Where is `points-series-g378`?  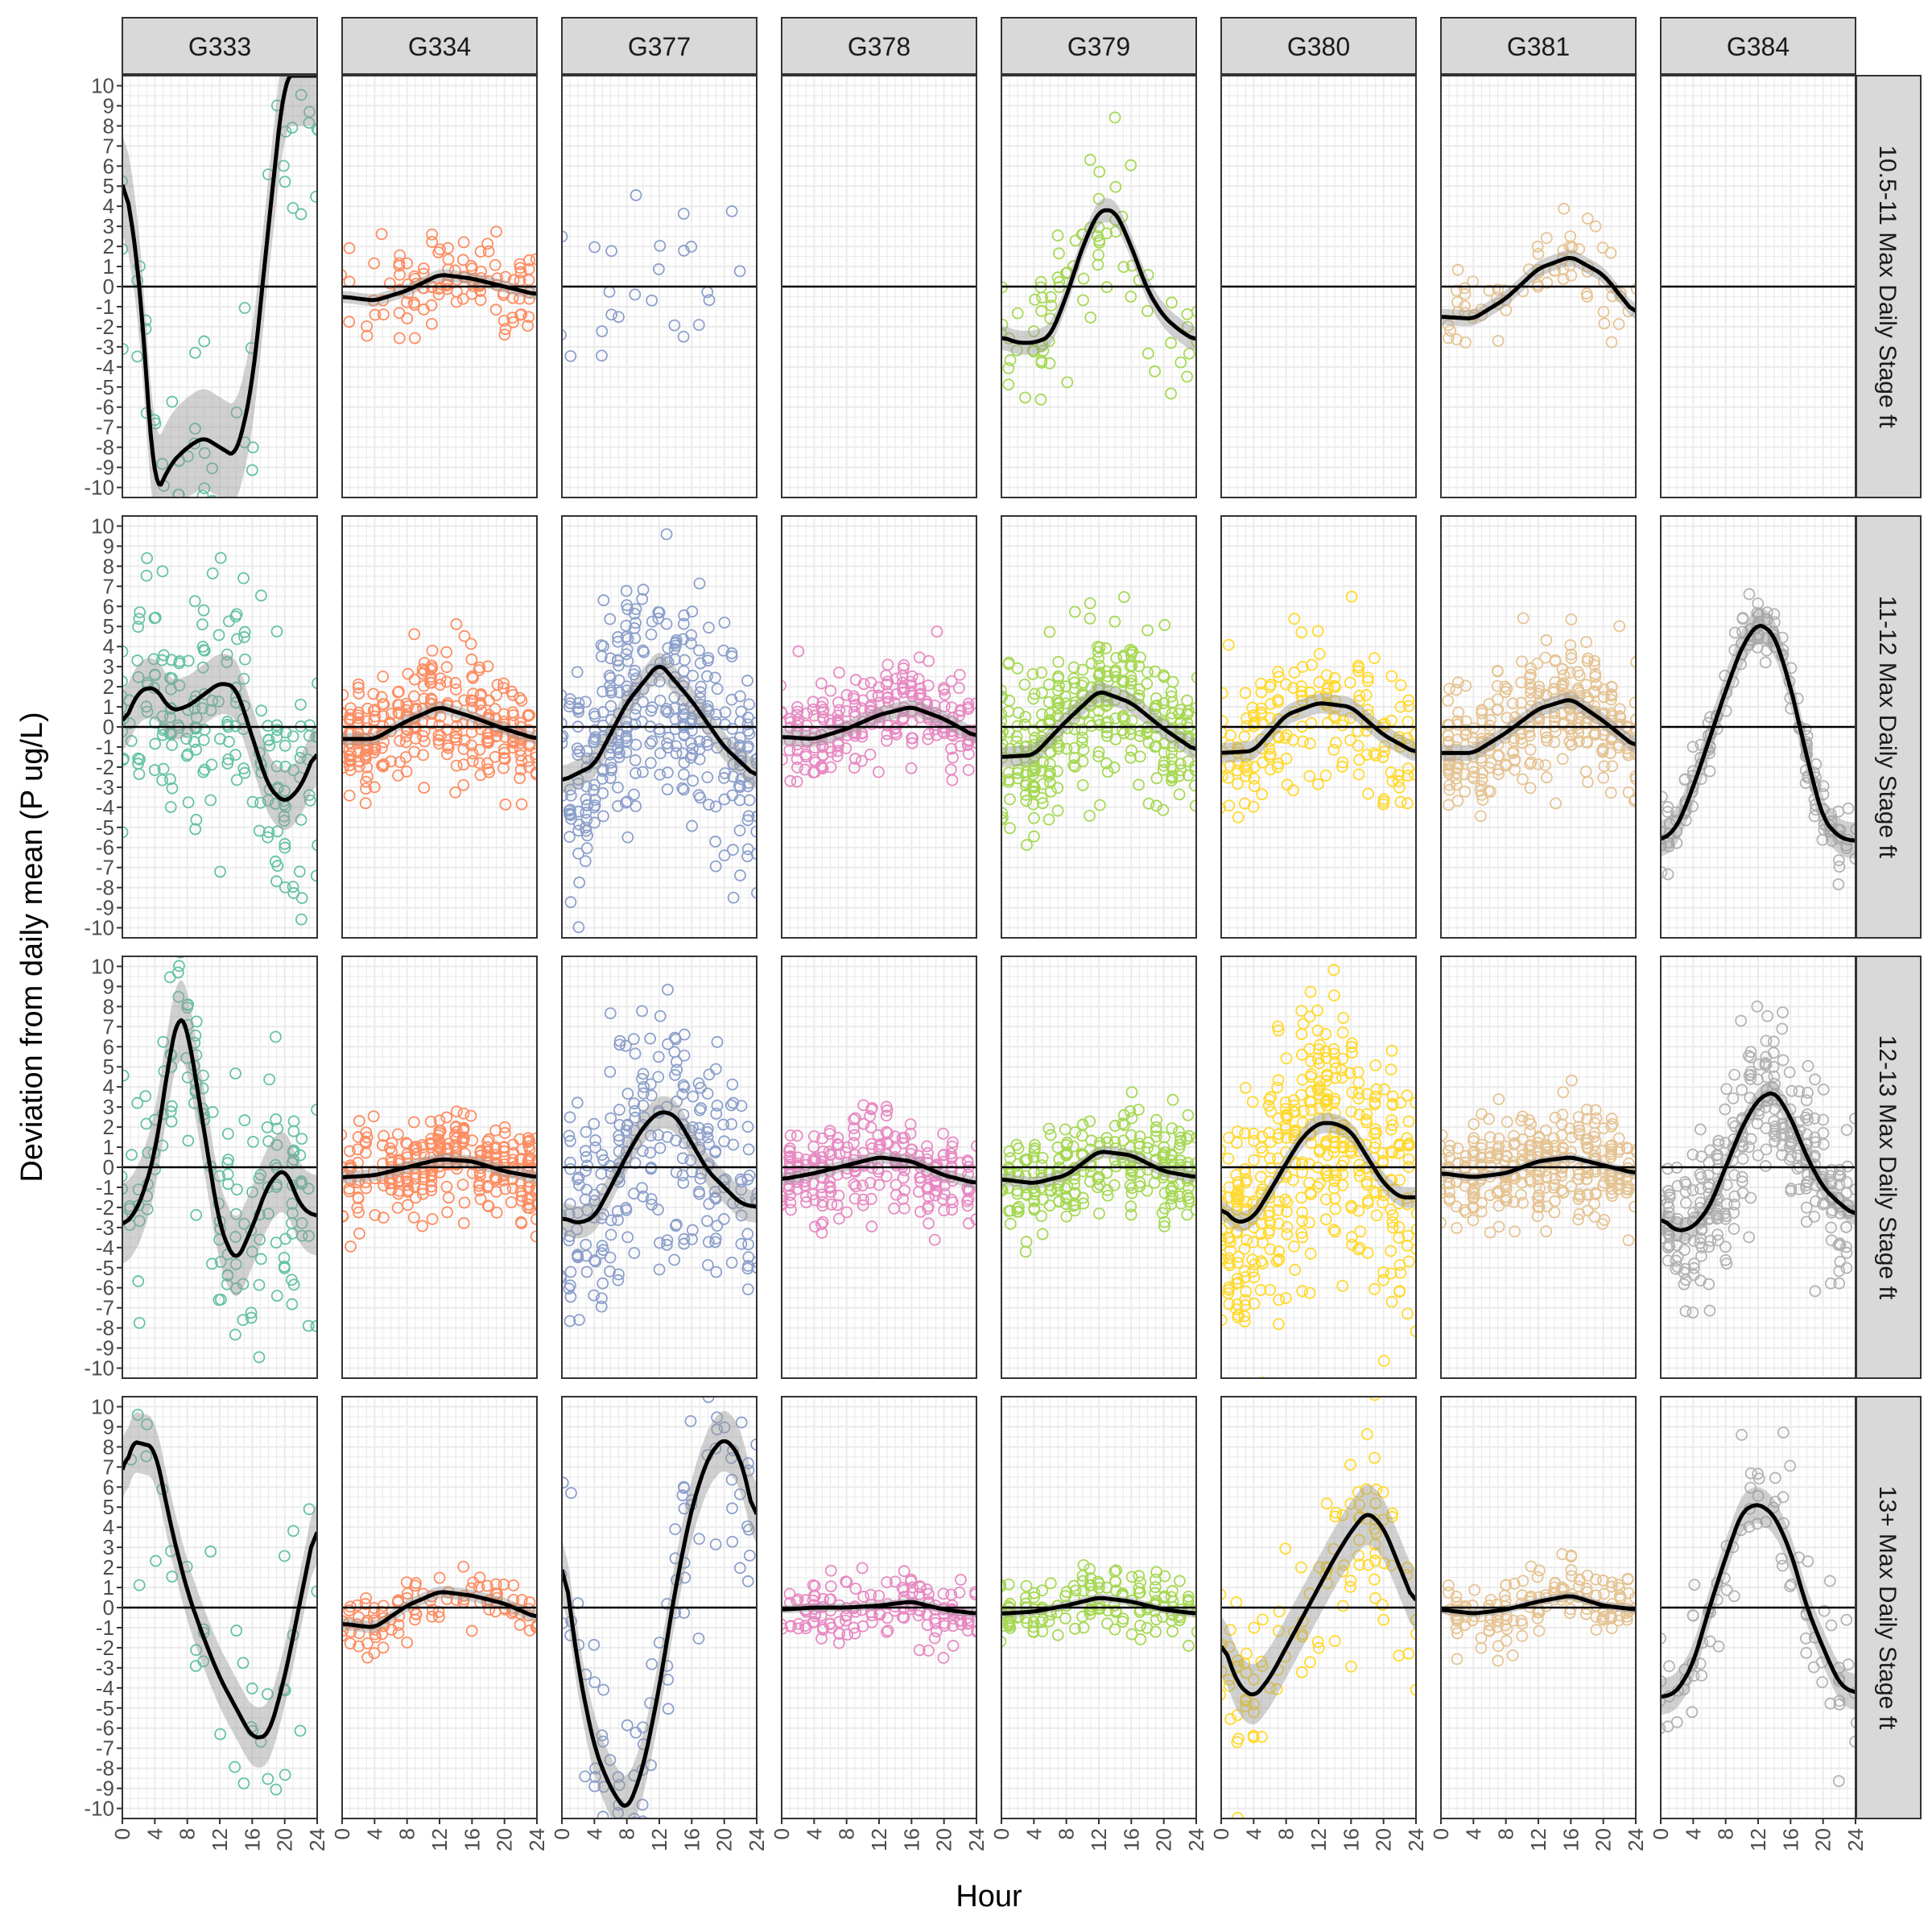 points-series-g378 is located at coordinates (879, 706).